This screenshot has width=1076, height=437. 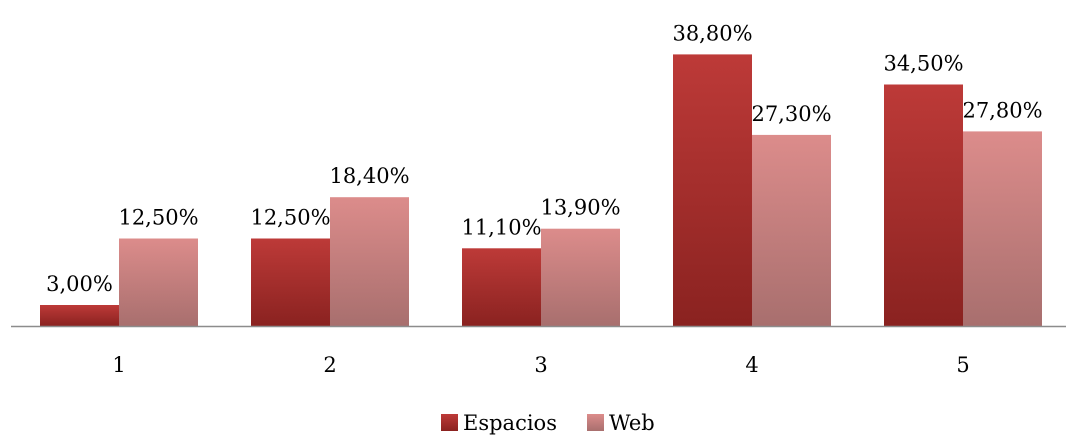 I want to click on x-tick-label-4: 4, so click(x=751, y=365).